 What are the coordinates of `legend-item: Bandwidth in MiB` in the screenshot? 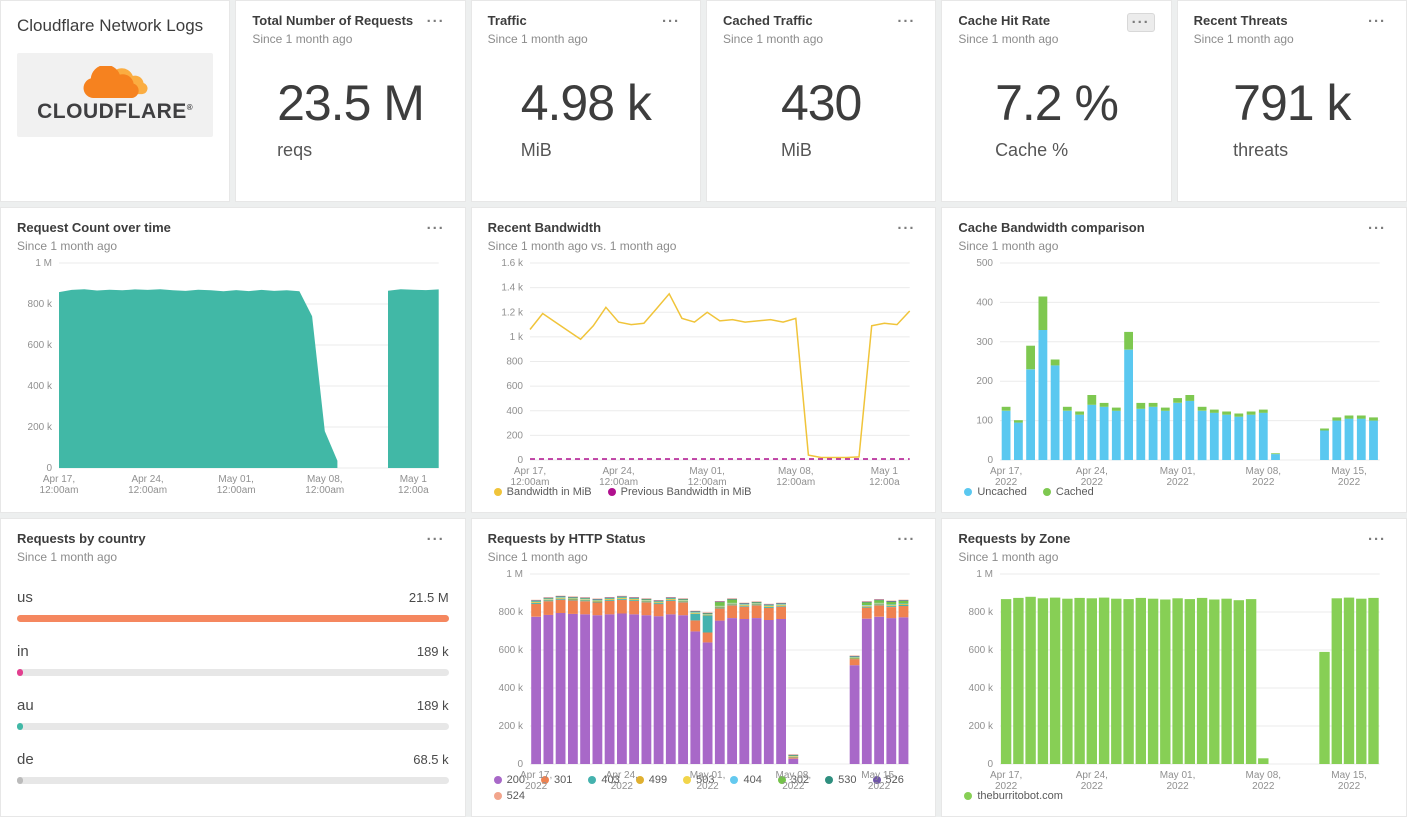 It's located at (542, 492).